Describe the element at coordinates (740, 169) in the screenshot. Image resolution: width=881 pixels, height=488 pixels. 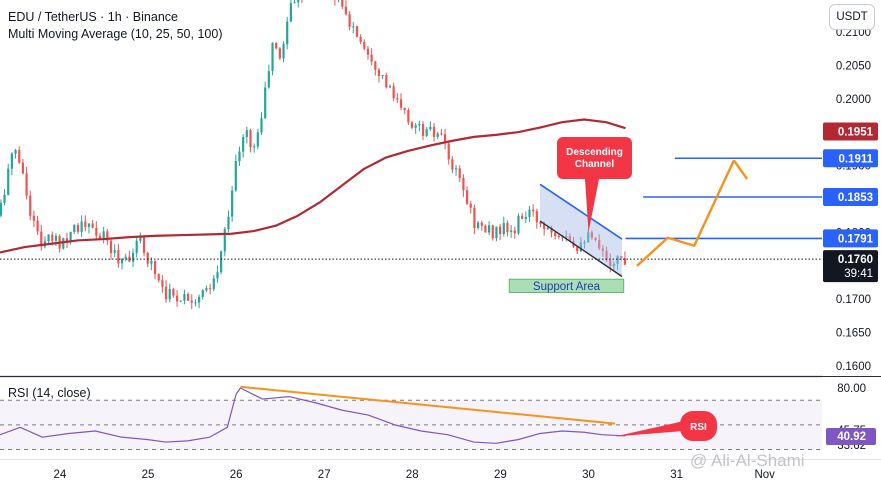
I see `projection-arrowhead` at that location.